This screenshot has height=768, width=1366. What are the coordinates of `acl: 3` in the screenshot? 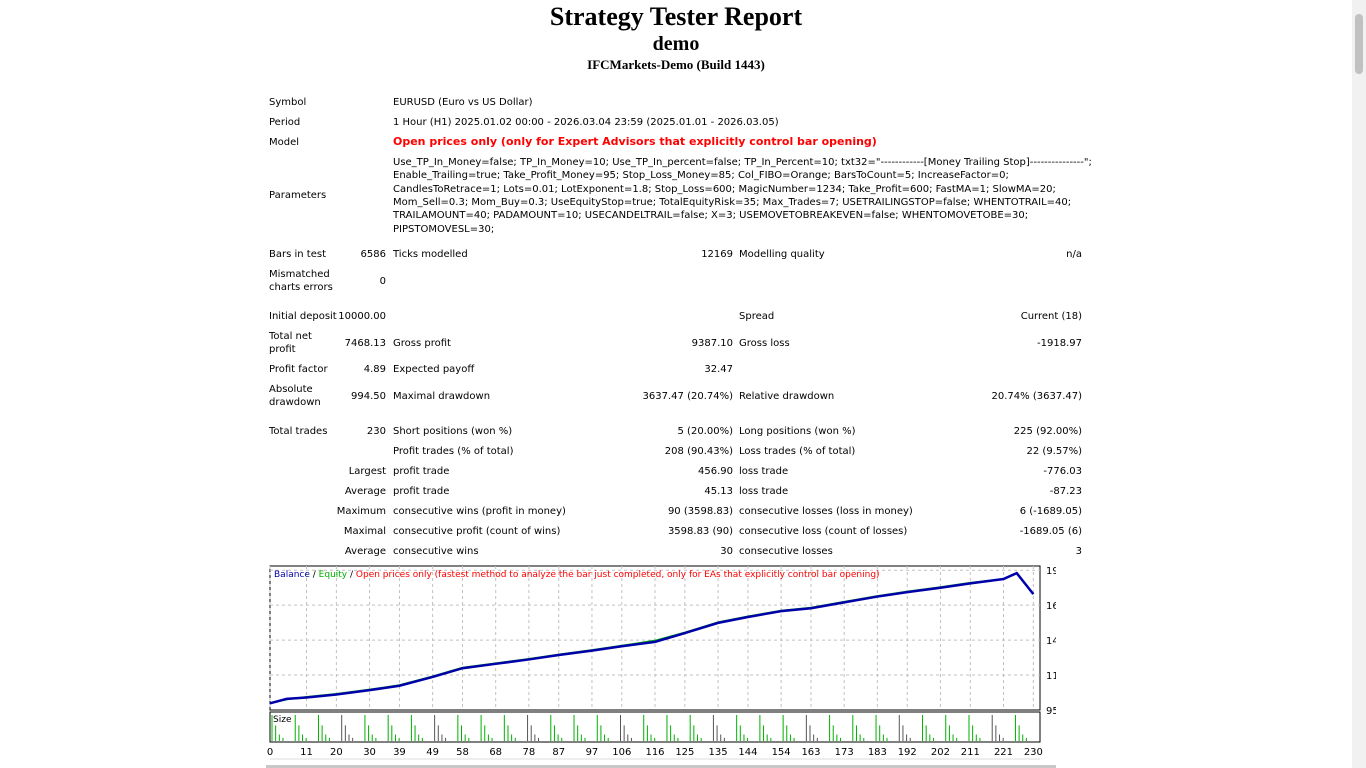 It's located at (1078, 551).